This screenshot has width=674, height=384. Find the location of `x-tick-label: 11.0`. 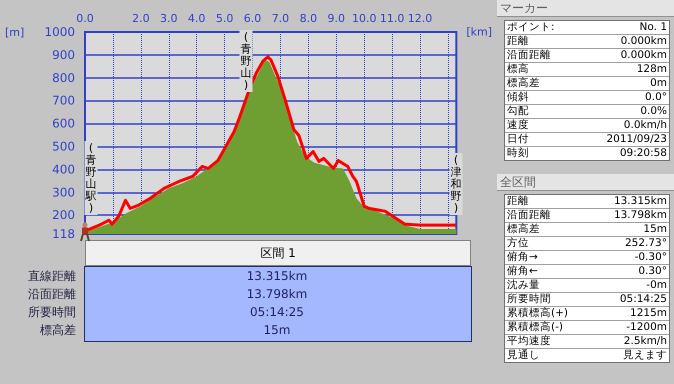

x-tick-label: 11.0 is located at coordinates (392, 18).